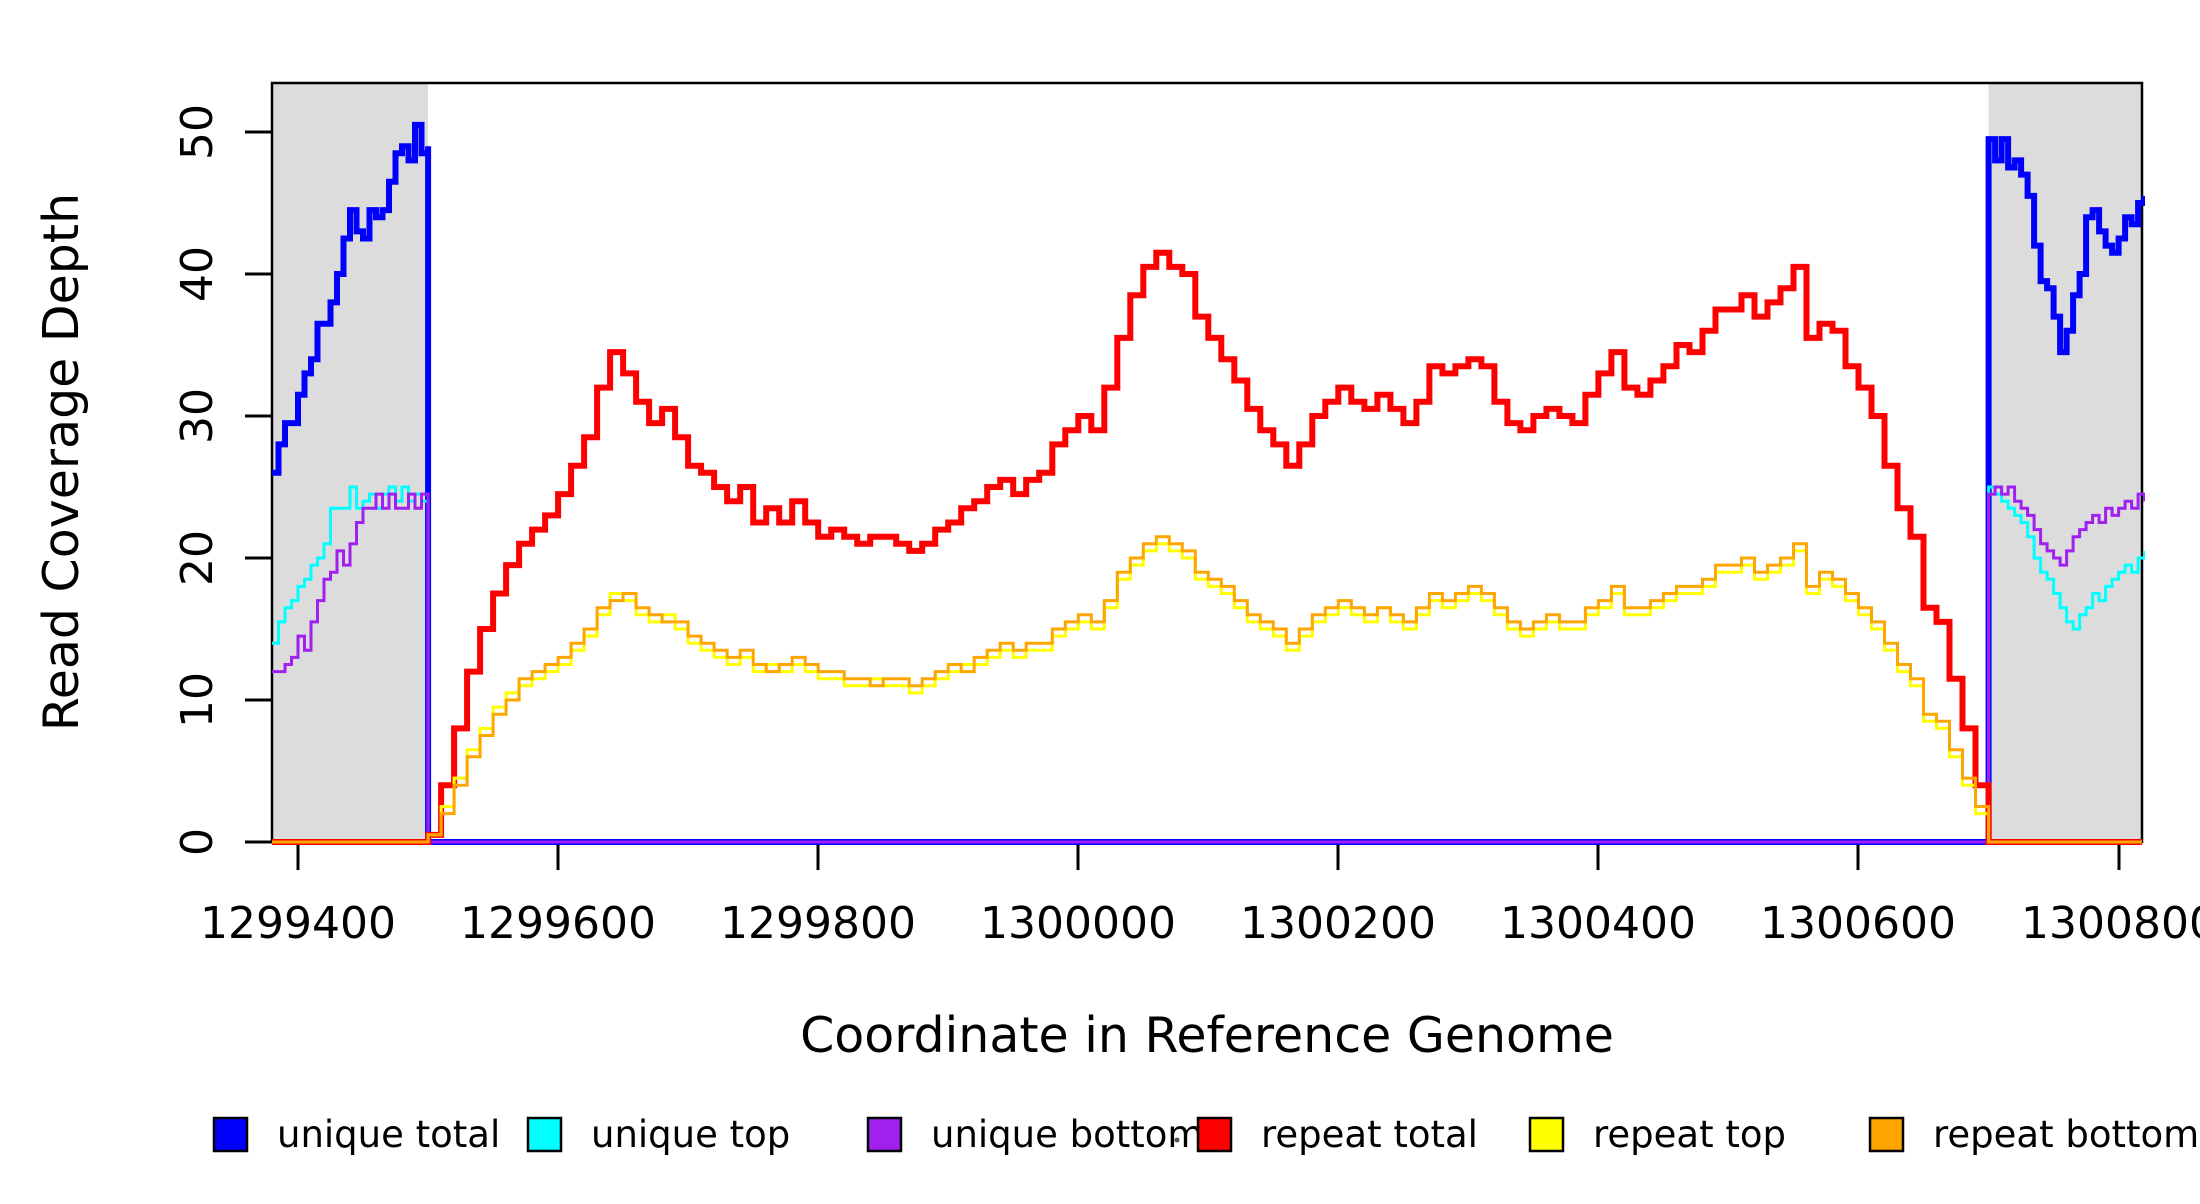 The width and height of the screenshot is (2200, 1204). I want to click on x-tick-label: 1300000, so click(1078, 923).